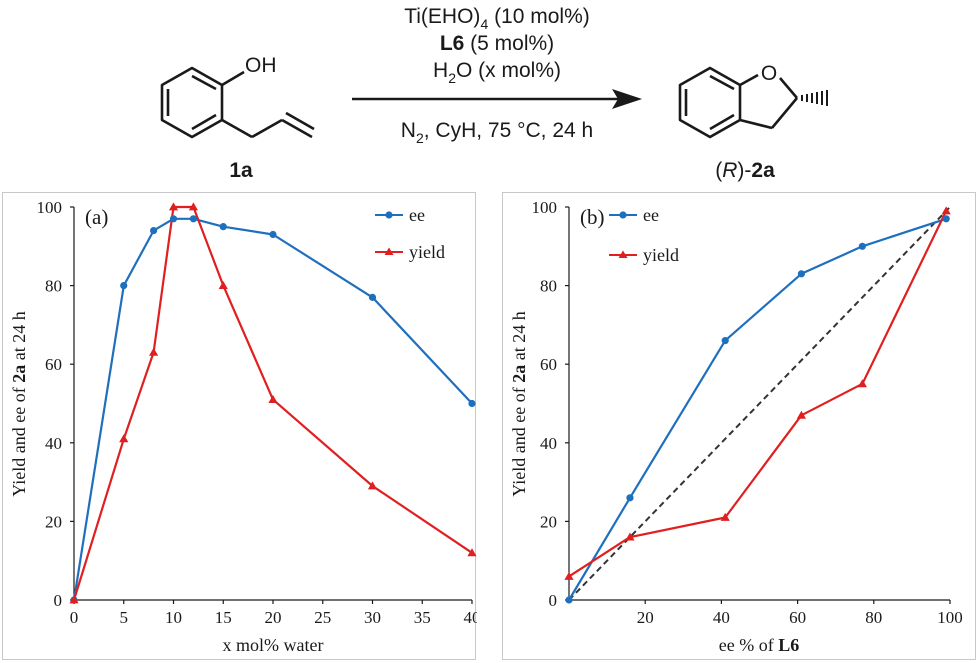  I want to click on x-tick-label: 100, so click(950, 617).